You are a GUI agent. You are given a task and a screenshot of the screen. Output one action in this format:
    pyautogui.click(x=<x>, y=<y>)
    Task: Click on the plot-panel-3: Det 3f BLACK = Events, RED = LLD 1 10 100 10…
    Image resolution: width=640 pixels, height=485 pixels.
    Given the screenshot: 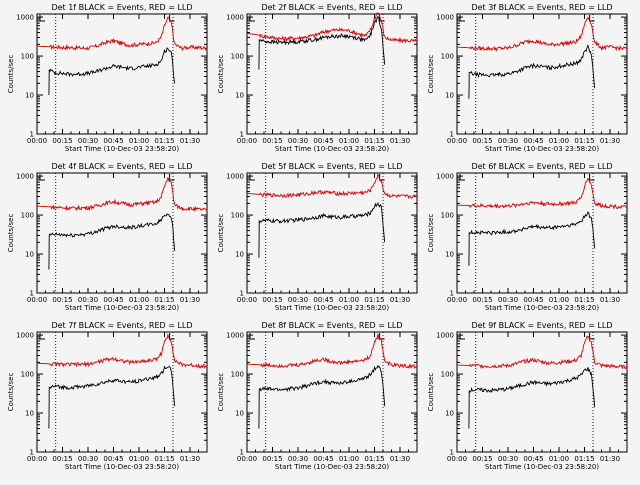 What is the action you would take?
    pyautogui.click(x=527, y=78)
    